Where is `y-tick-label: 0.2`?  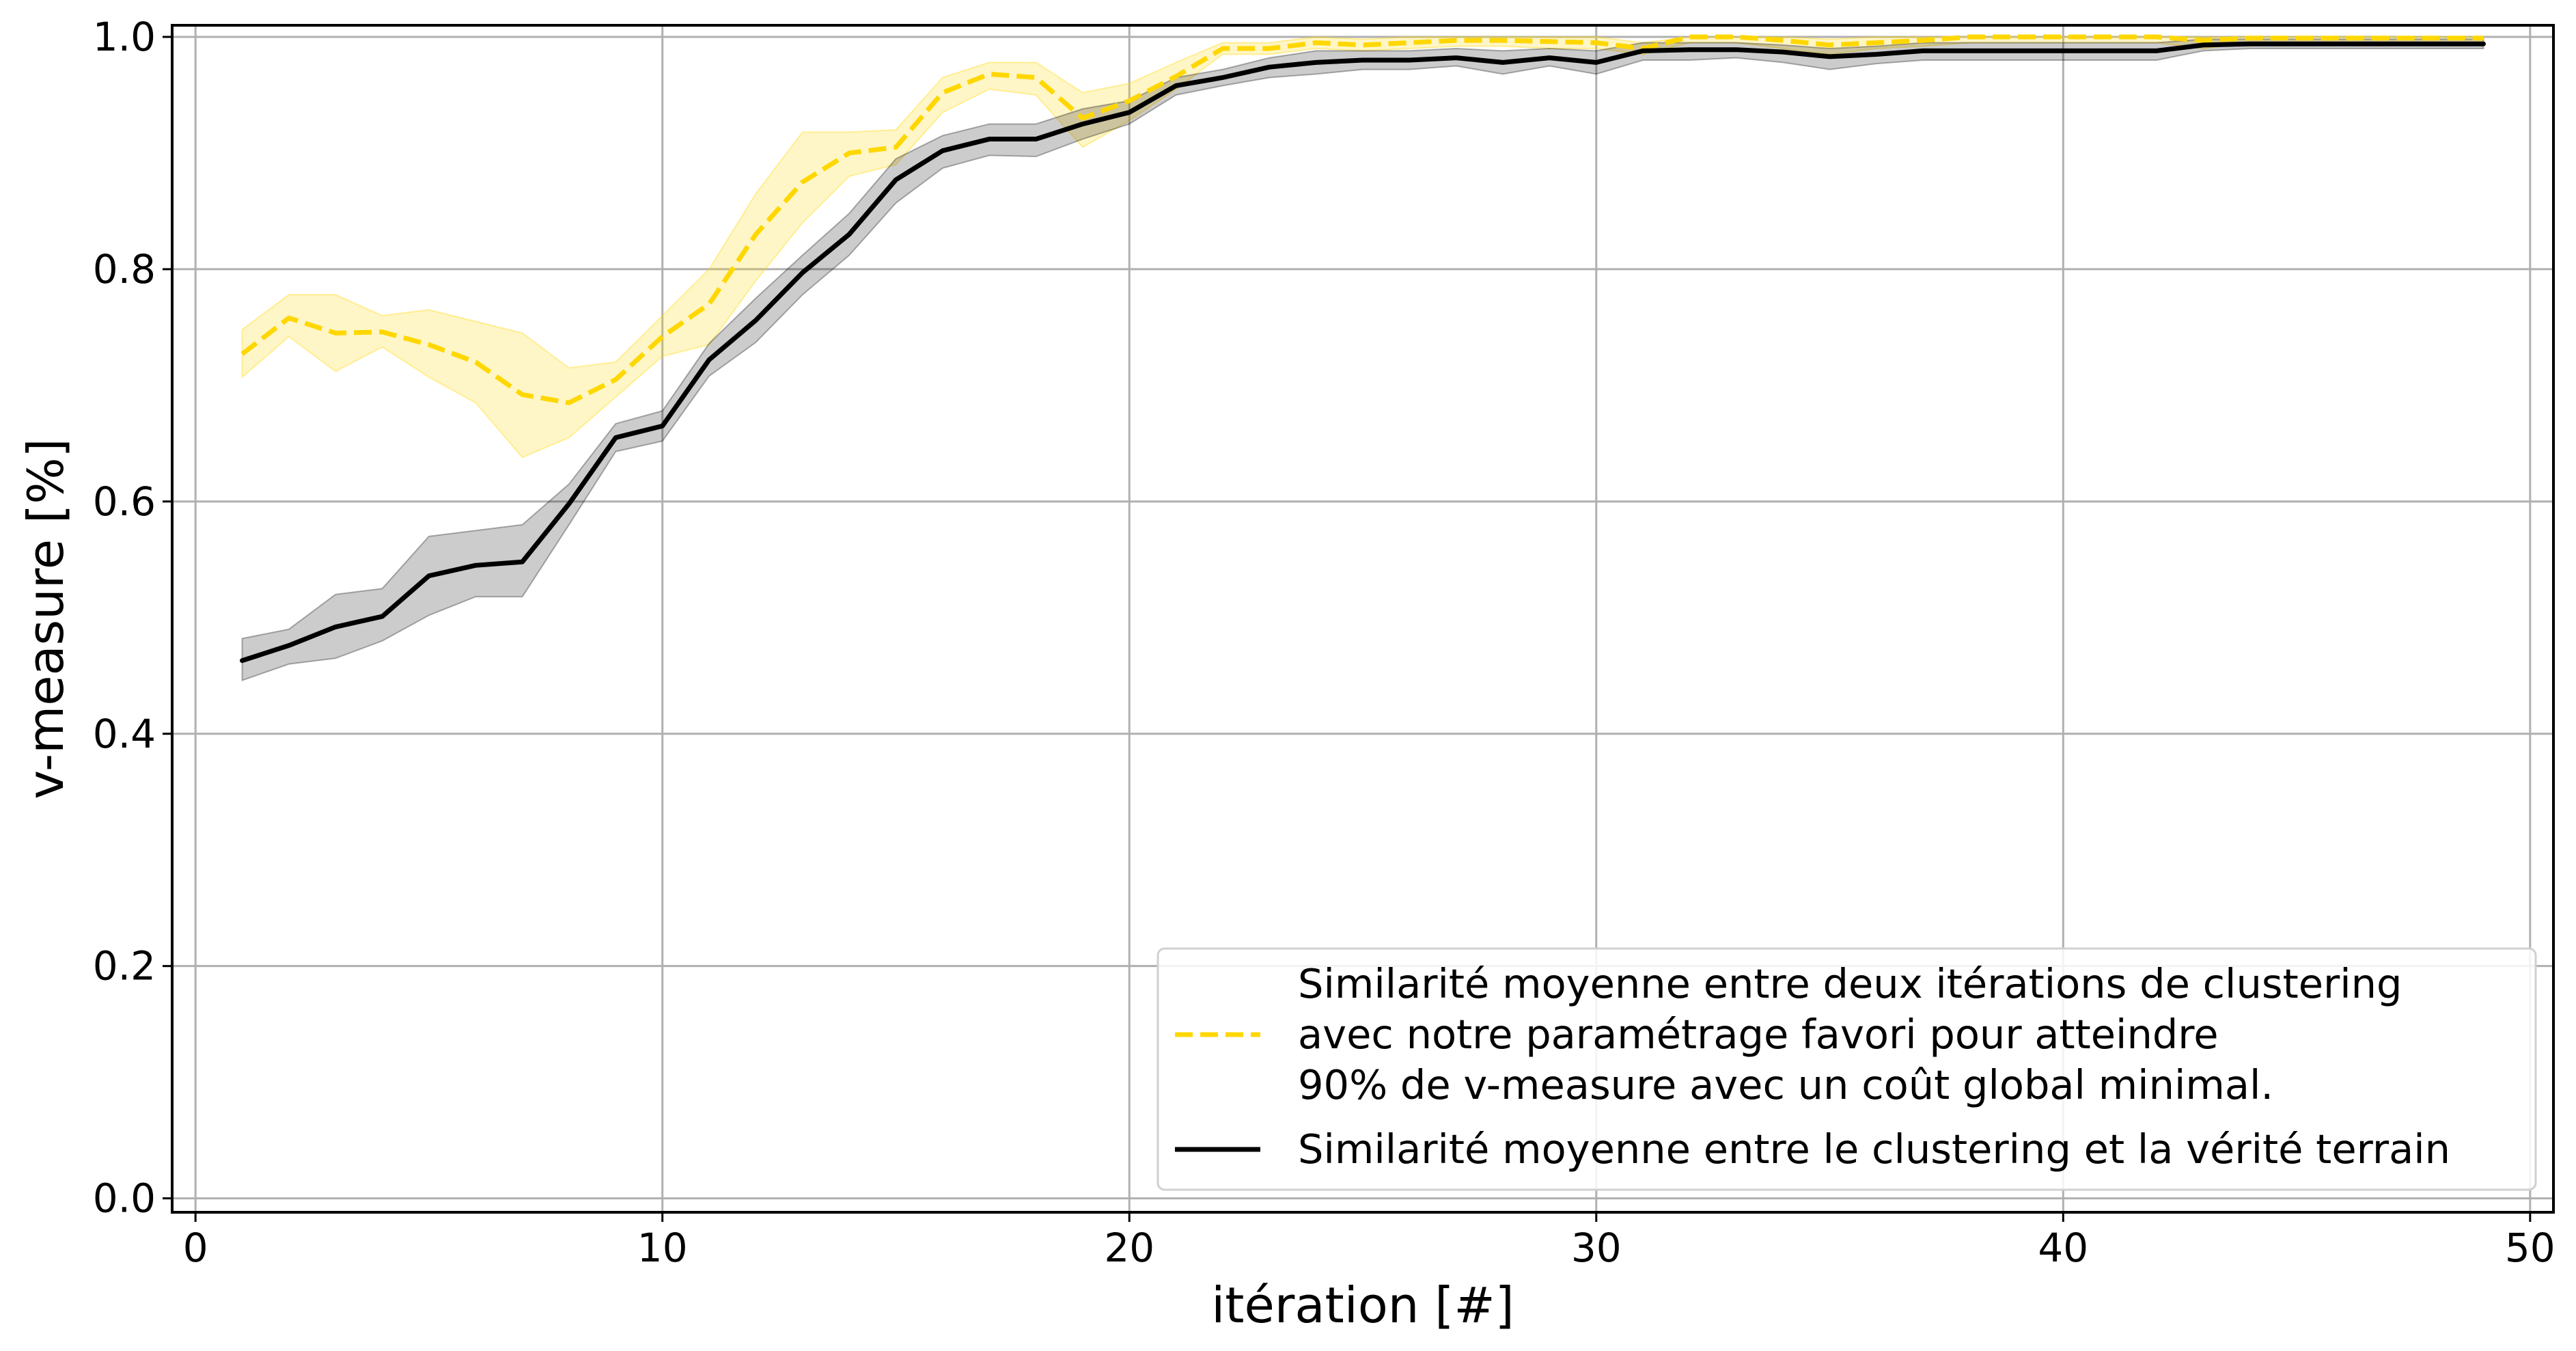 y-tick-label: 0.2 is located at coordinates (125, 967).